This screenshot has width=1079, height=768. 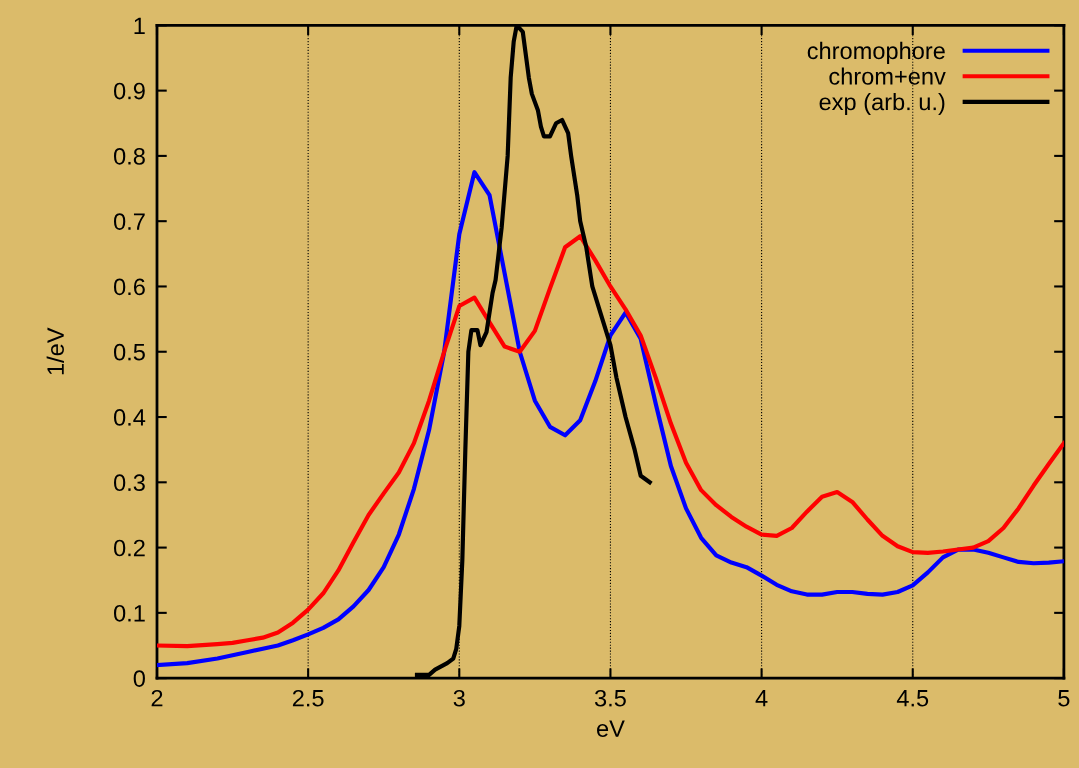 I want to click on y-tick-label: 1, so click(x=139, y=25).